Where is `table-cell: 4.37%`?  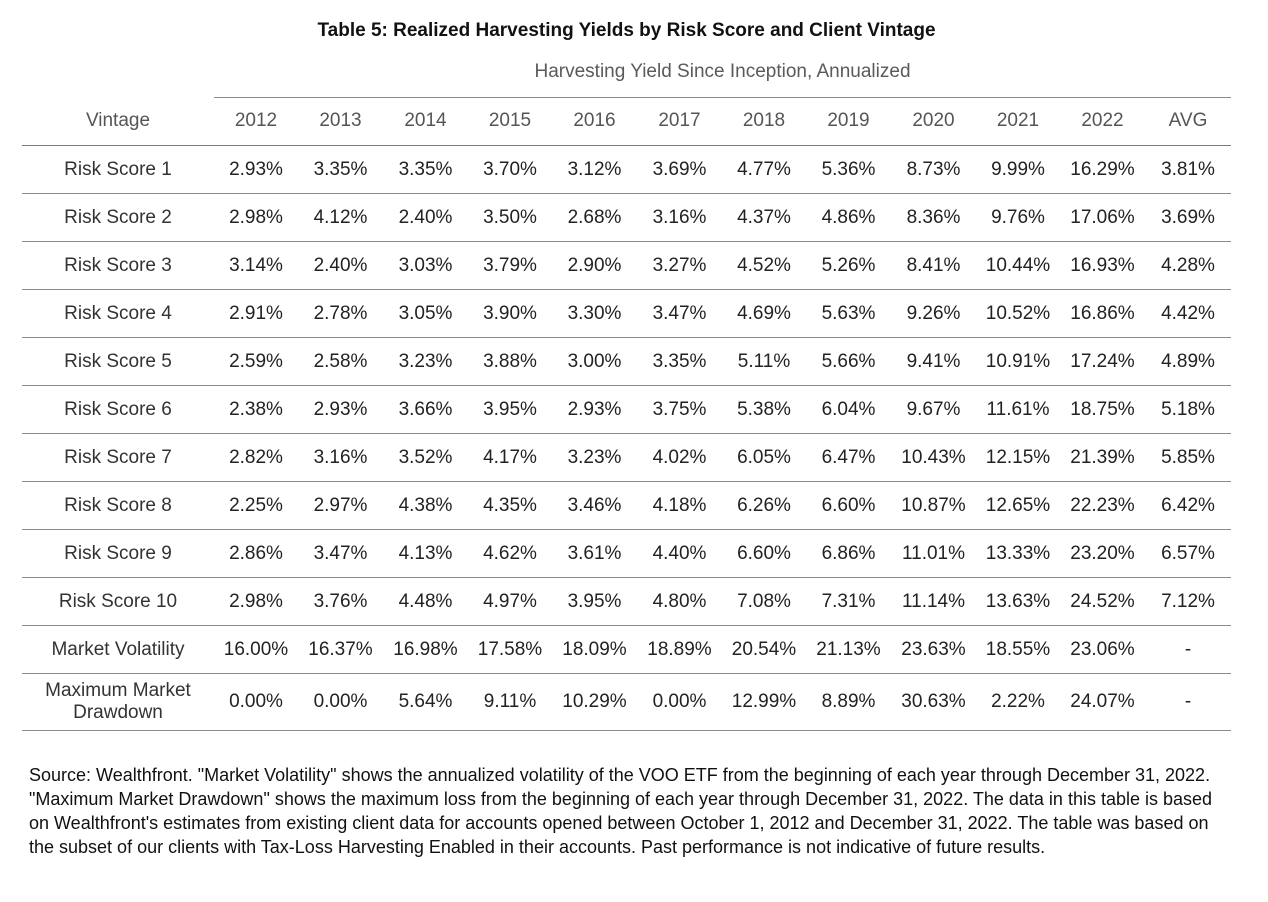
table-cell: 4.37% is located at coordinates (764, 217).